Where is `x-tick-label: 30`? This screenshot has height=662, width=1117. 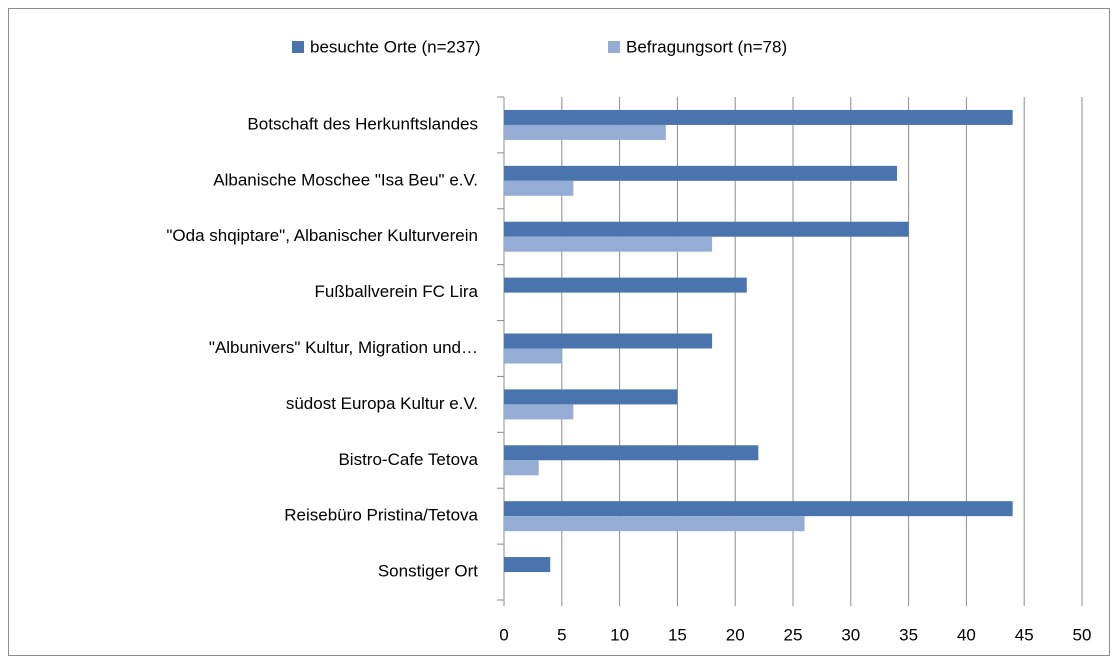
x-tick-label: 30 is located at coordinates (850, 634).